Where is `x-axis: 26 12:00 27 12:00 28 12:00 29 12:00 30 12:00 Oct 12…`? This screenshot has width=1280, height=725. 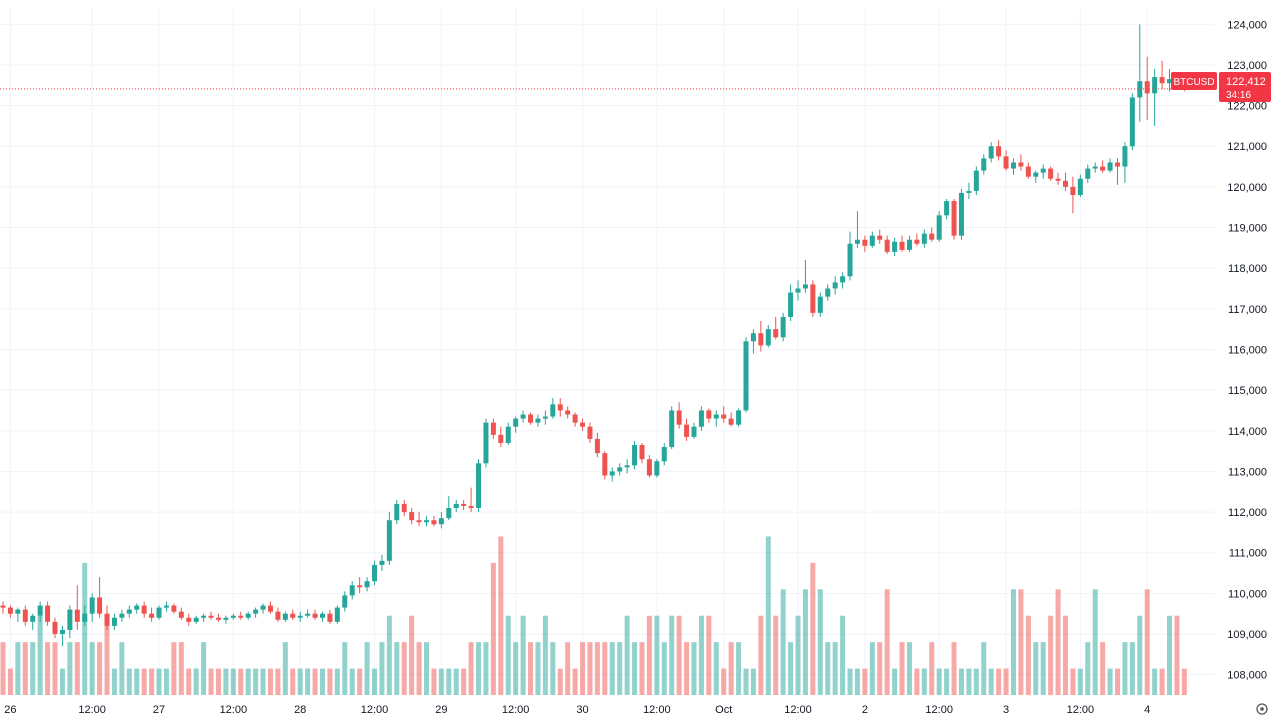 x-axis: 26 12:00 27 12:00 28 12:00 29 12:00 30 12:00 Oct 12… is located at coordinates (577, 710).